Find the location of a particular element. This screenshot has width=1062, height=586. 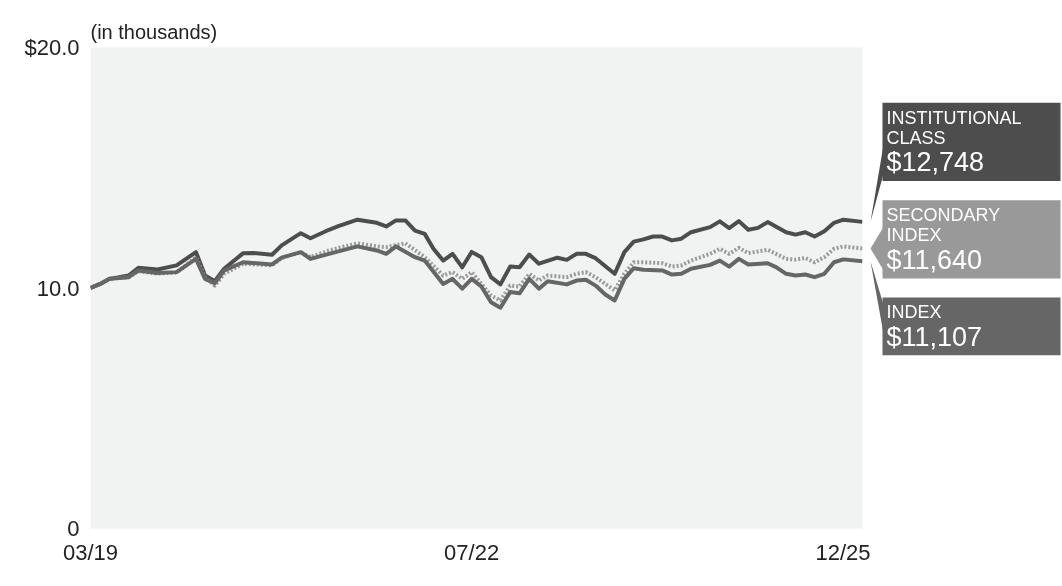

text: $12,748 is located at coordinates (935, 162).